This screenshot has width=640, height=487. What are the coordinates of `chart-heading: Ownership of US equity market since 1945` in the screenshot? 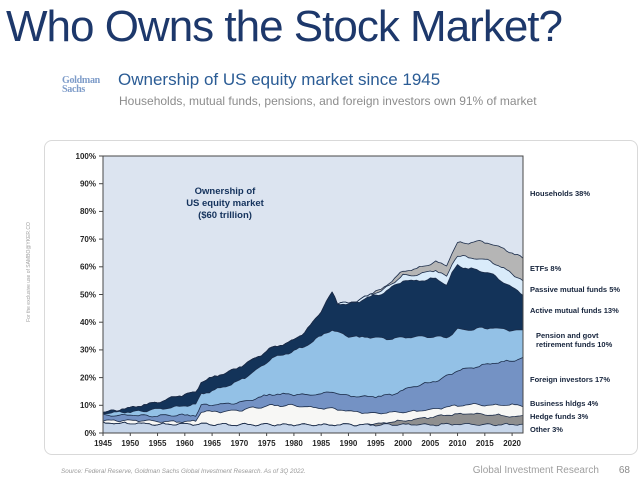 It's located at (279, 79).